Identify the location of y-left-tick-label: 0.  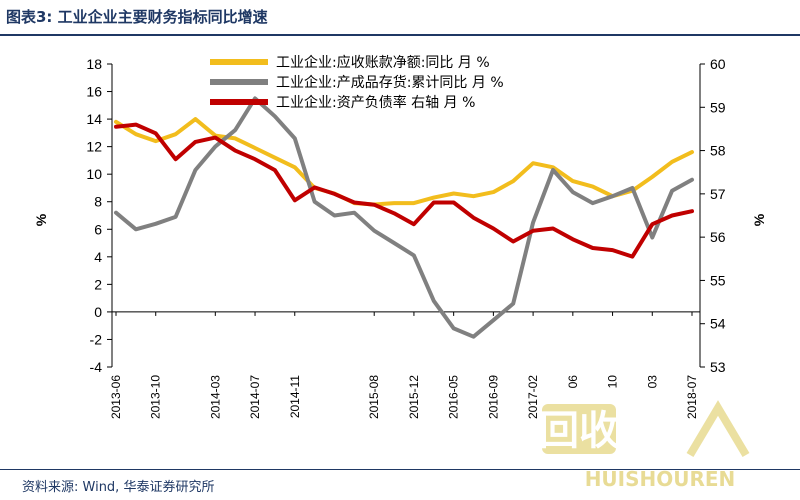
(98, 312).